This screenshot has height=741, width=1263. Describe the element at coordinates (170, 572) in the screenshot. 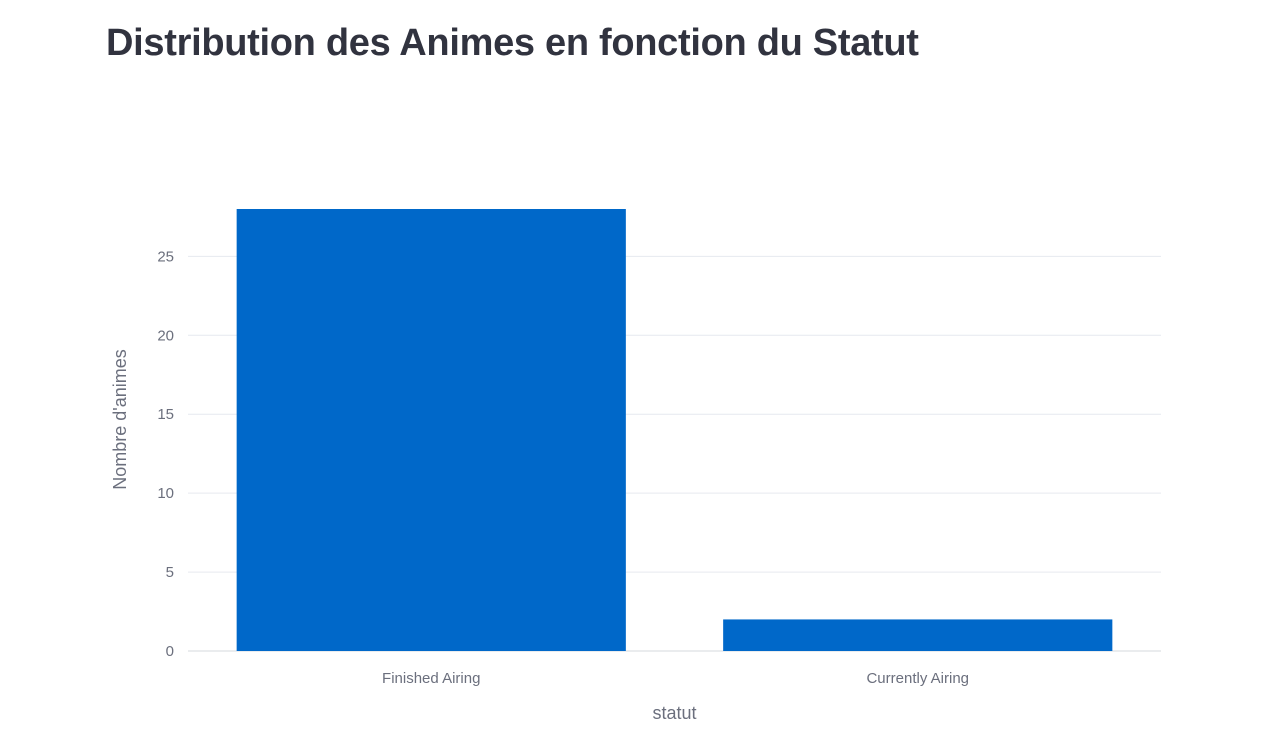

I see `y-tick-label: 5` at that location.